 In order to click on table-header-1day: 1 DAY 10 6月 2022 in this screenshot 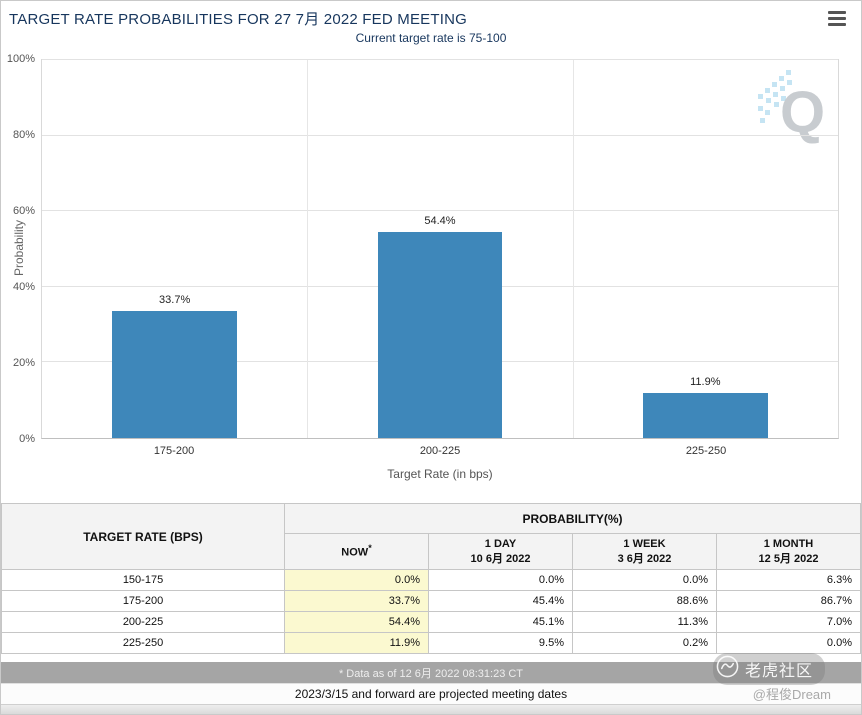, I will do `click(500, 551)`.